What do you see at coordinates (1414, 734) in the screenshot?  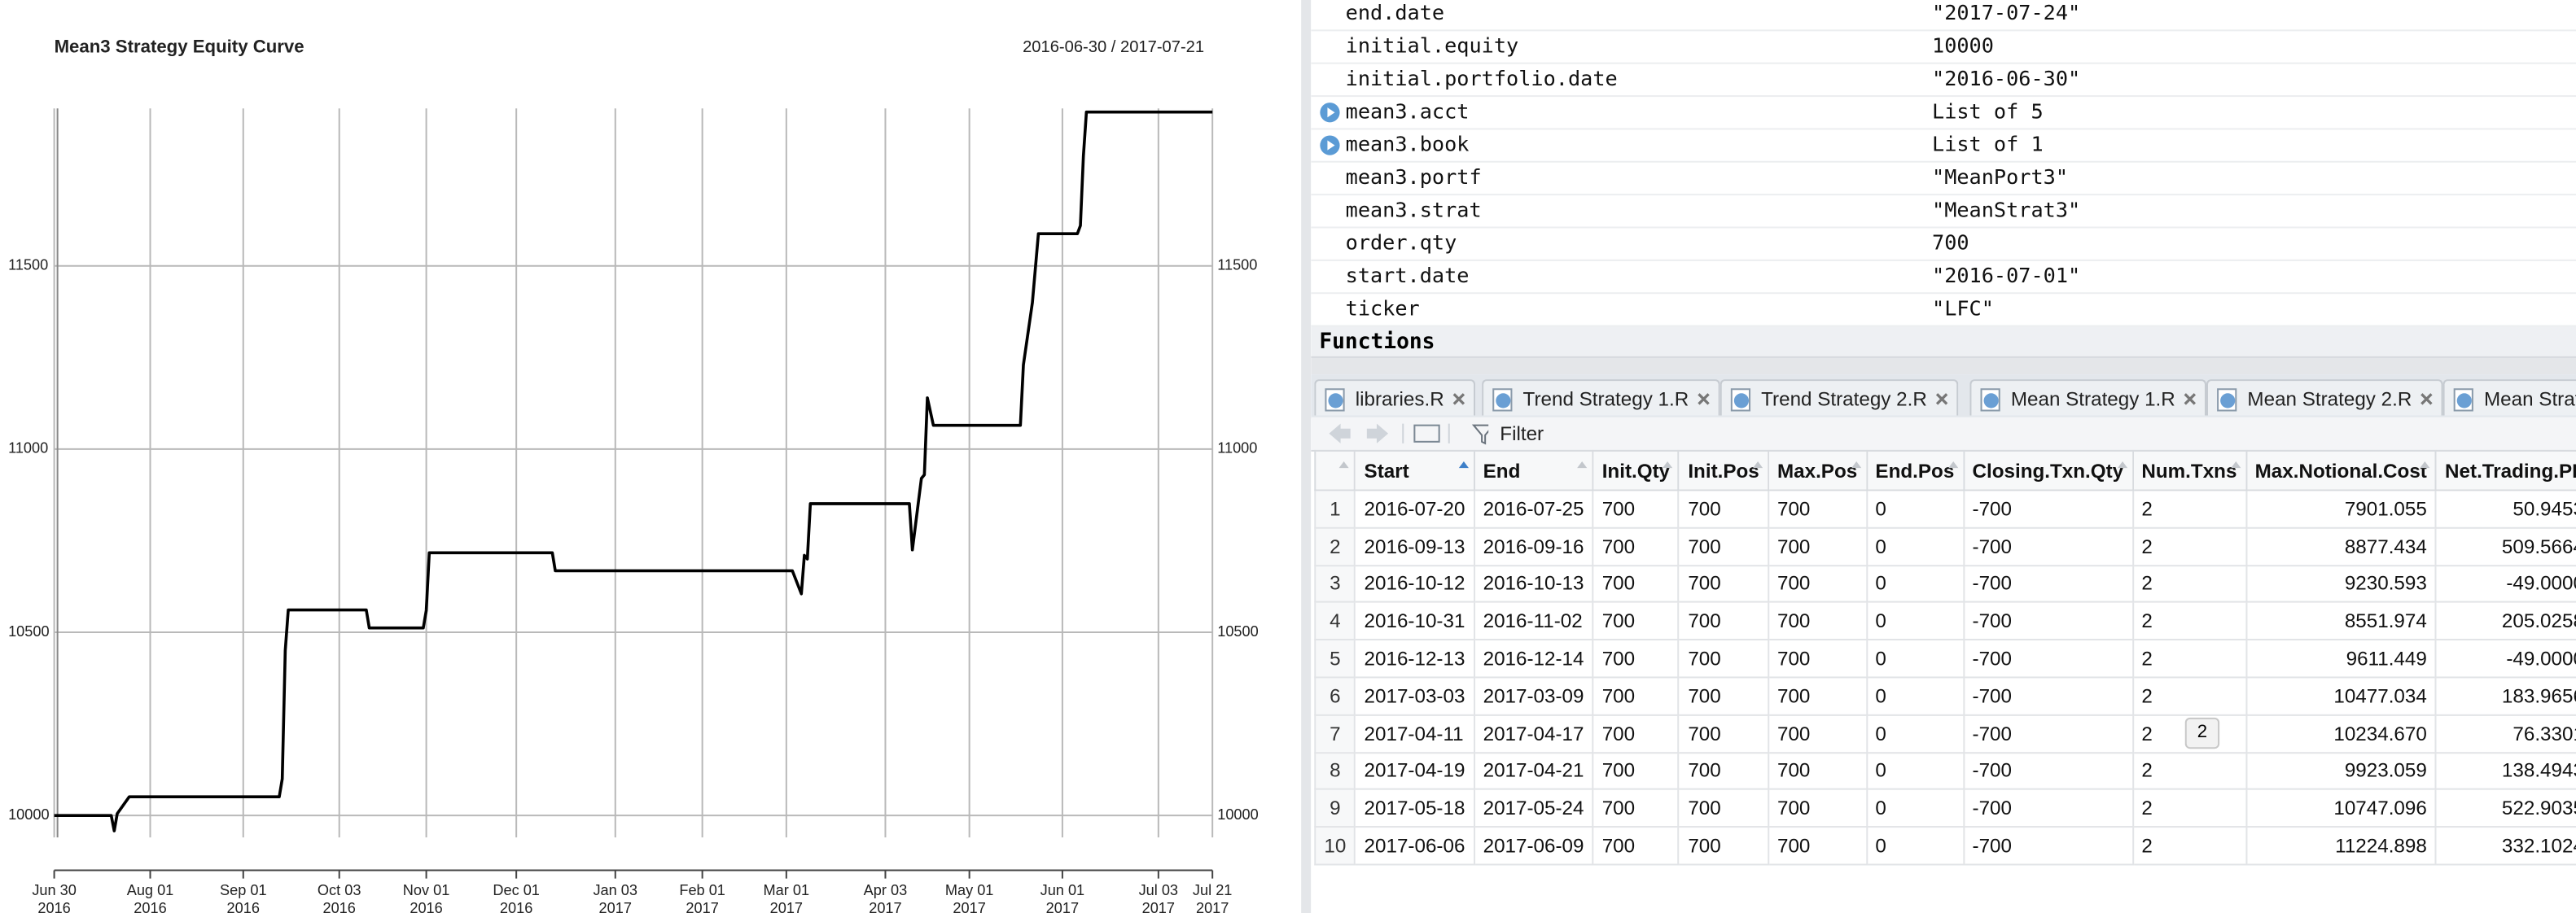 I see `table-cell: 2017-04-11` at bounding box center [1414, 734].